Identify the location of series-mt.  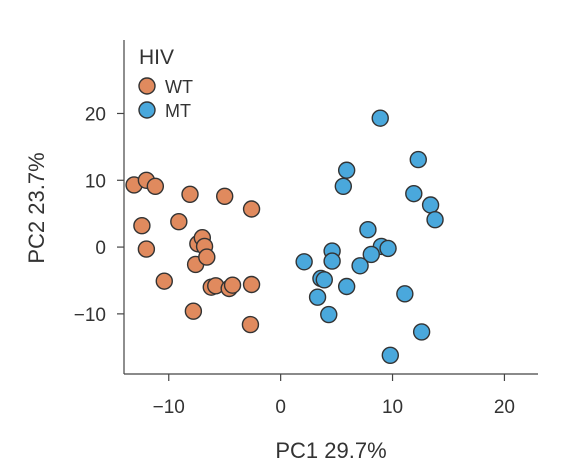
(369, 236).